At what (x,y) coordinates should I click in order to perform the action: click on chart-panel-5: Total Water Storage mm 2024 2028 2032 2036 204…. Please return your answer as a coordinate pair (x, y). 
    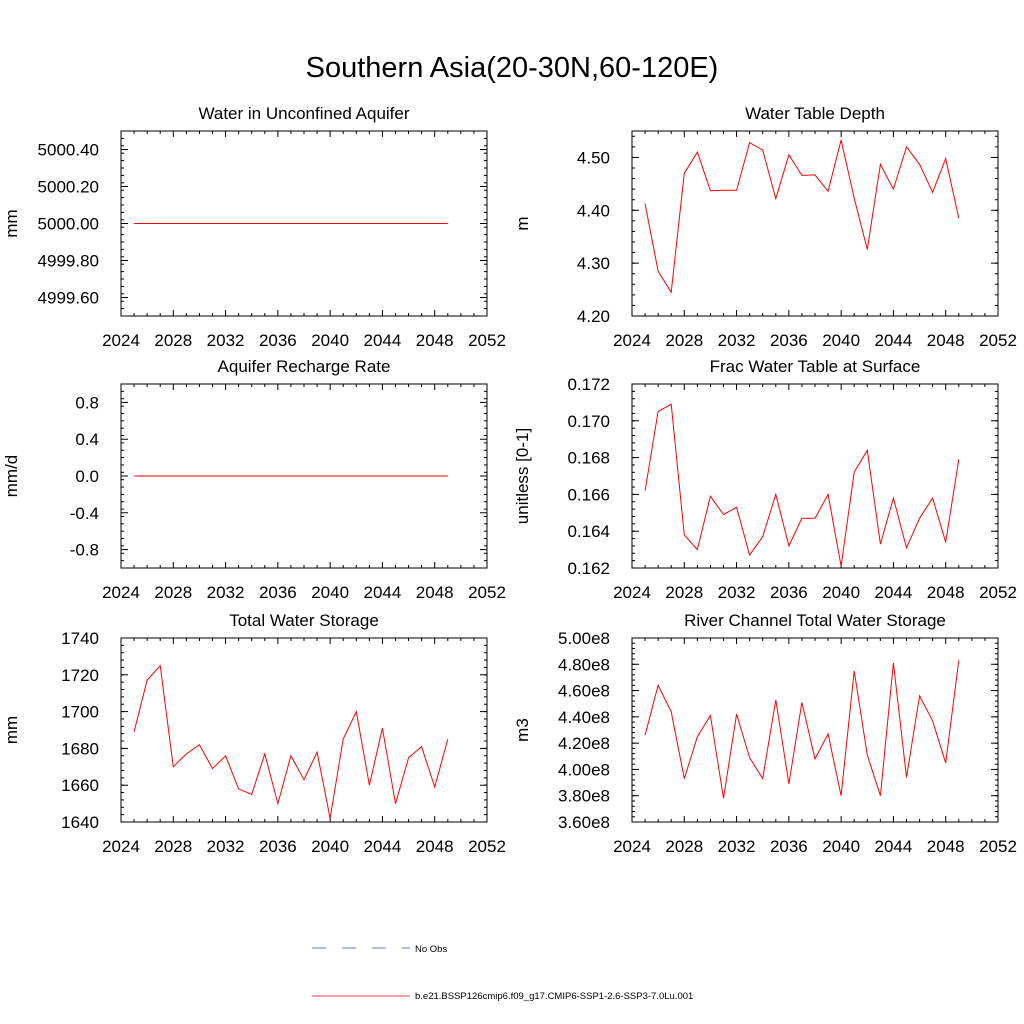
    Looking at the image, I should click on (254, 733).